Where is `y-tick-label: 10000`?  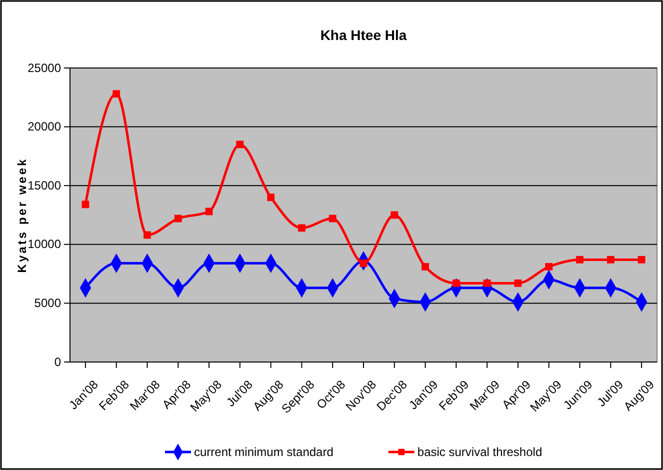
y-tick-label: 10000 is located at coordinates (45, 244).